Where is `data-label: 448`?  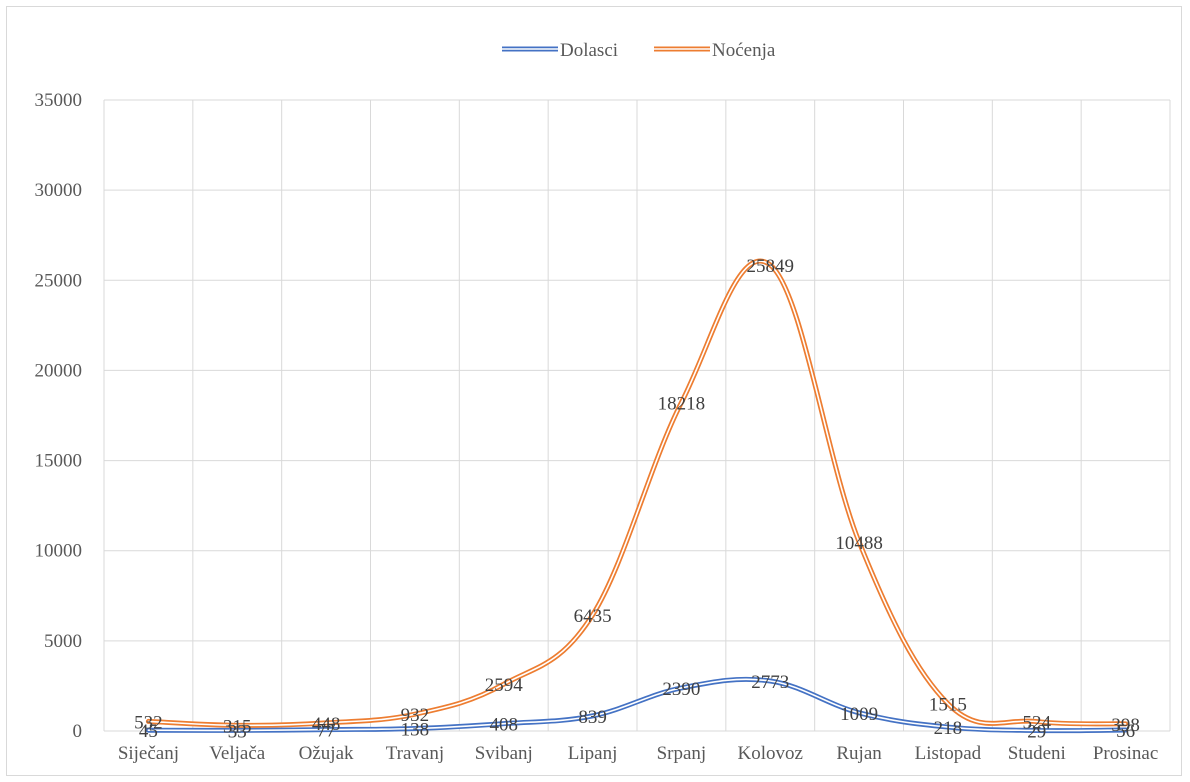
data-label: 448 is located at coordinates (326, 724).